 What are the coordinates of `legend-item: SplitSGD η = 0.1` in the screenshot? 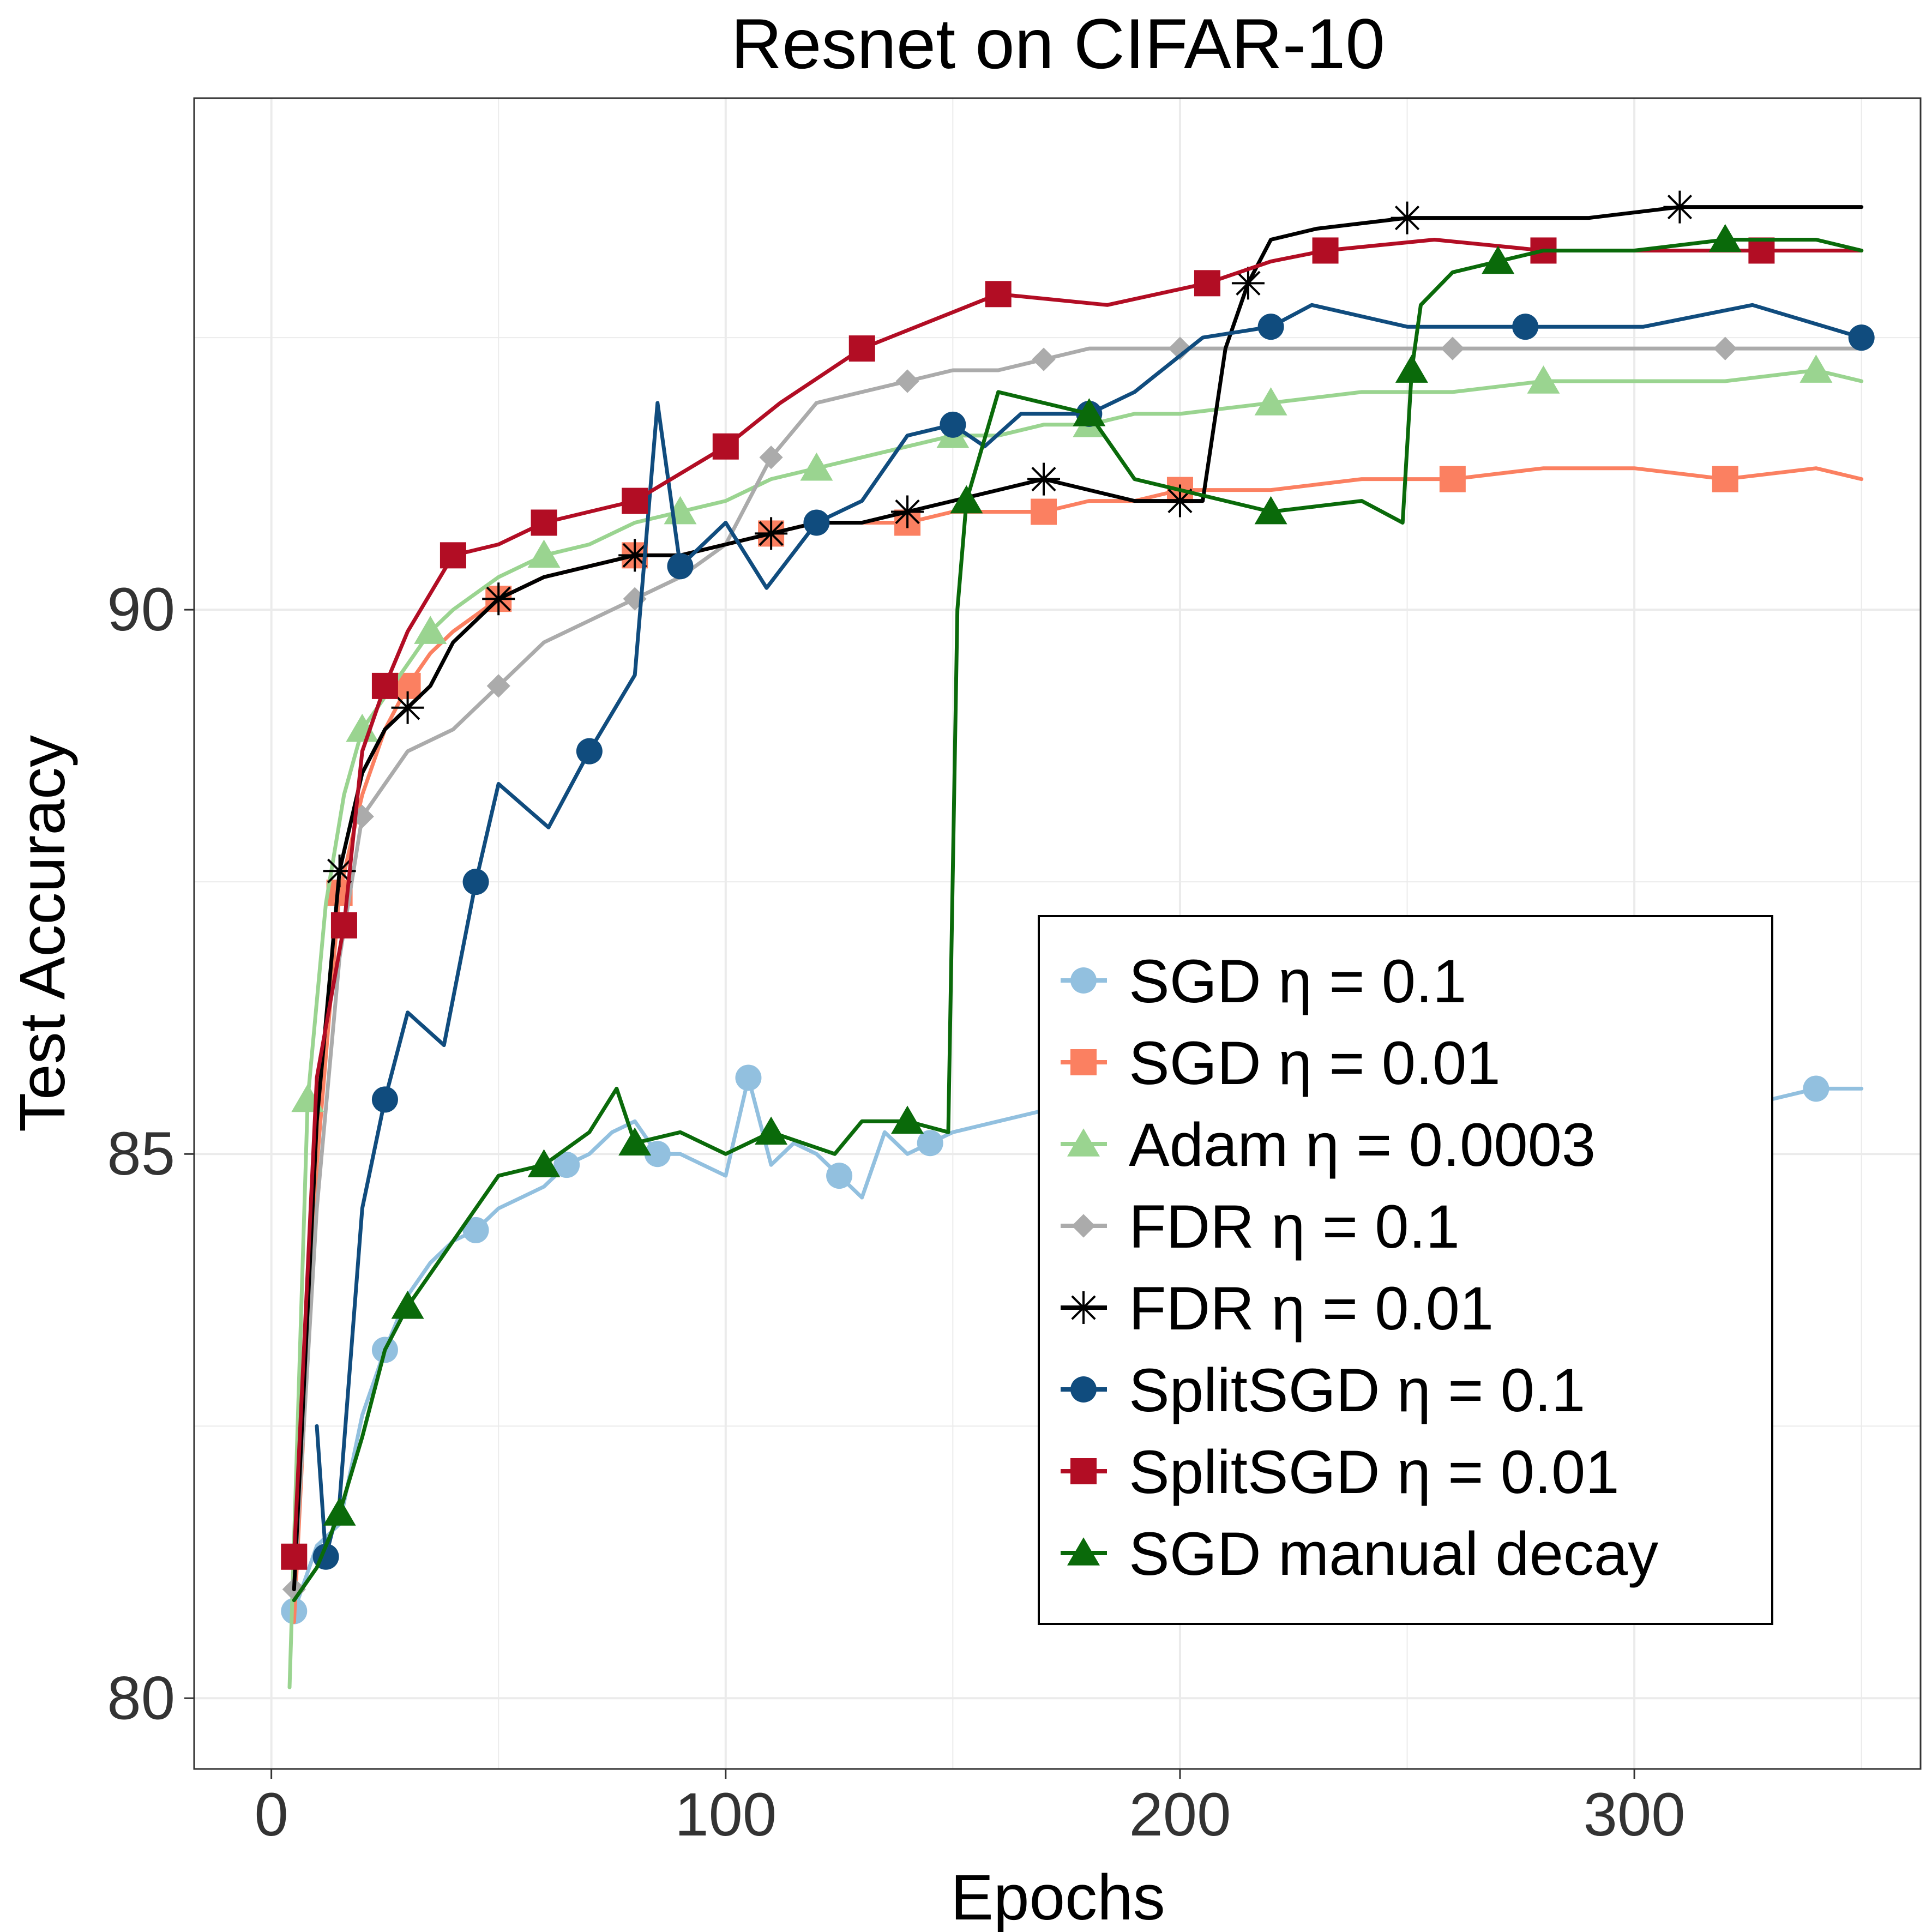 It's located at (1323, 1390).